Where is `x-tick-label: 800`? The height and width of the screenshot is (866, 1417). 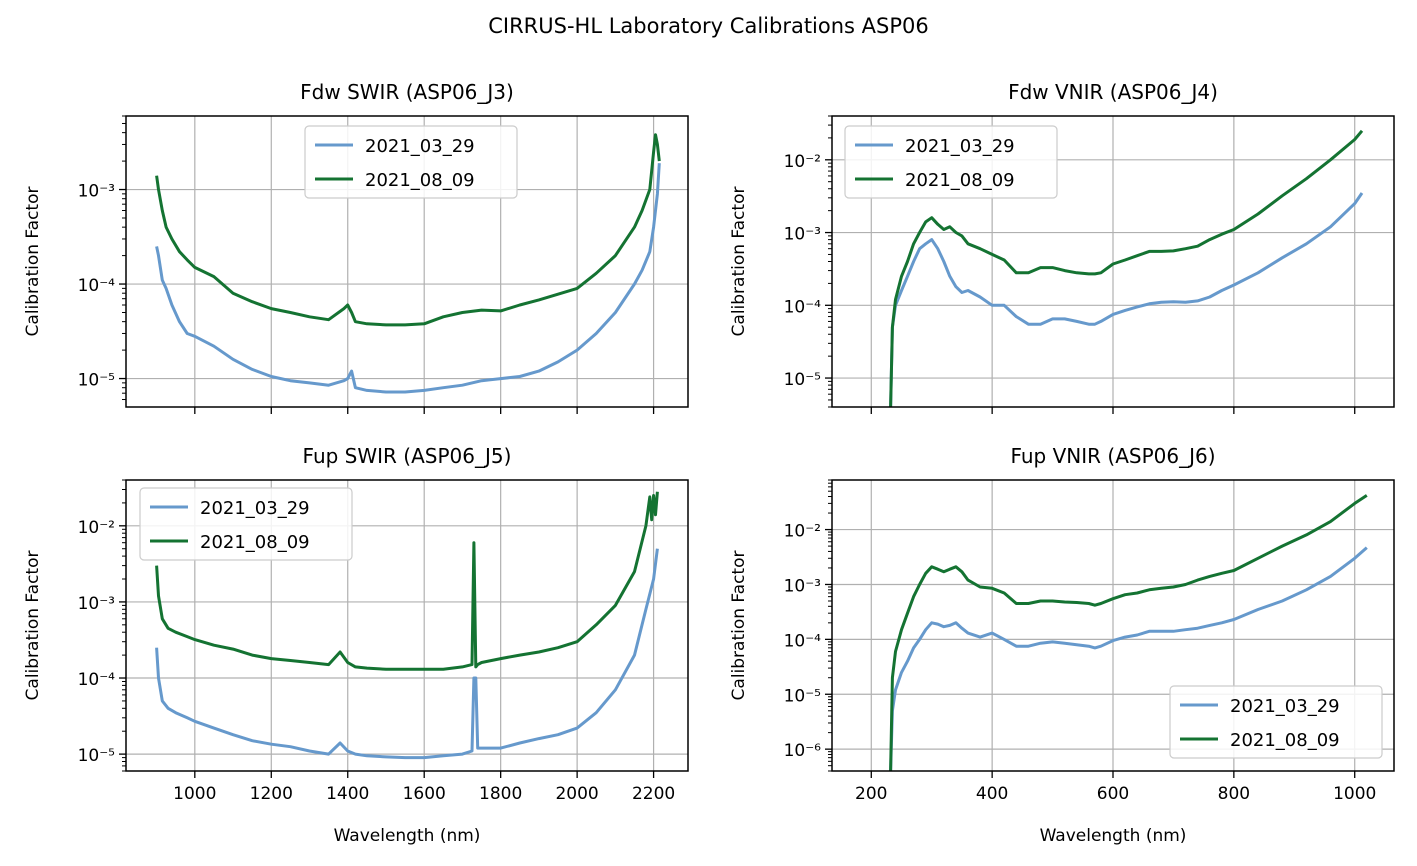 x-tick-label: 800 is located at coordinates (1234, 794).